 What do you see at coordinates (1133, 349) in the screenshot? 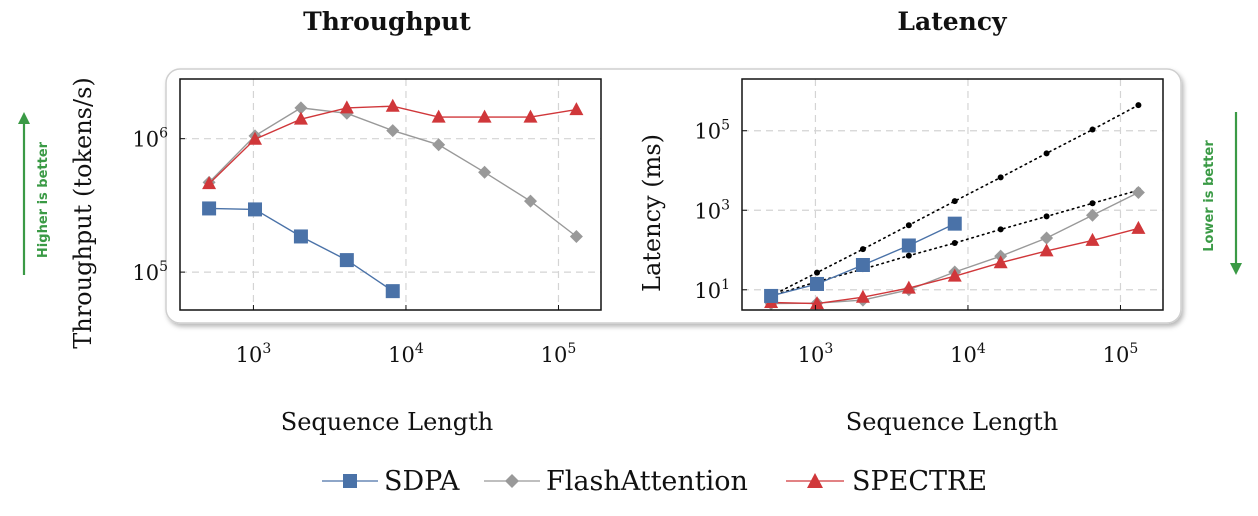
I see `latency-x-tick-exponent: 5` at bounding box center [1133, 349].